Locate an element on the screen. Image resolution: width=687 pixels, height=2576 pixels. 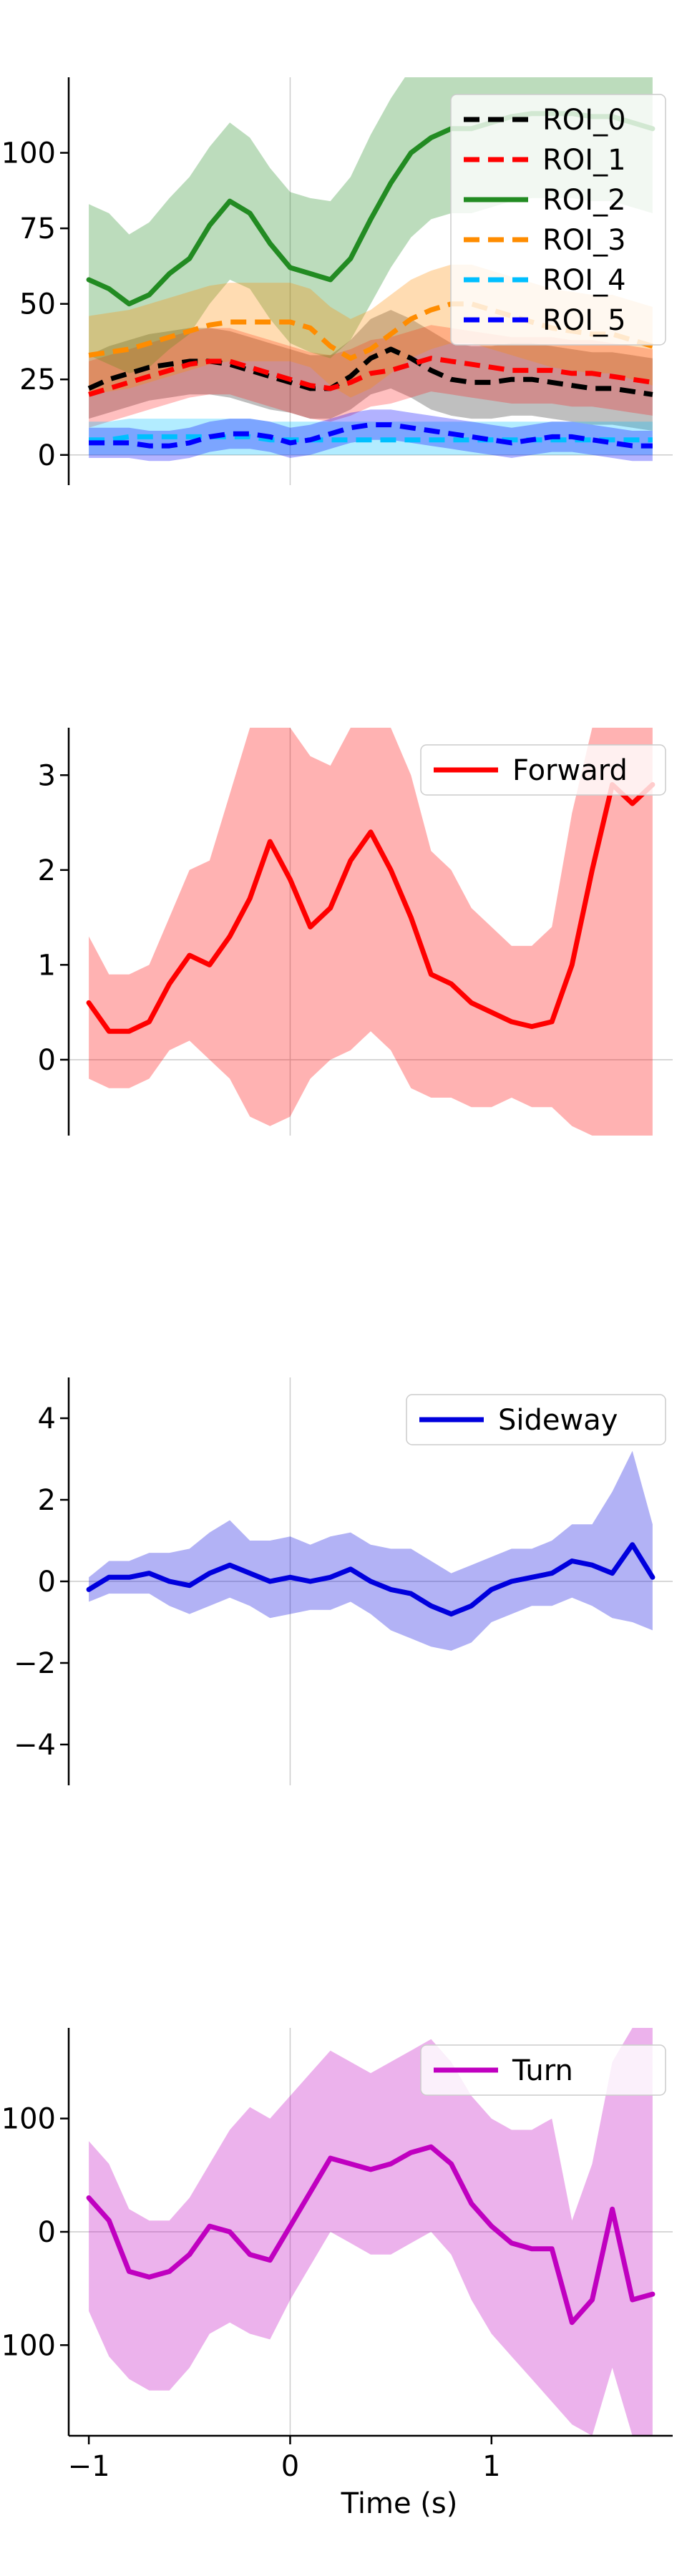
legend: Turn is located at coordinates (543, 2070).